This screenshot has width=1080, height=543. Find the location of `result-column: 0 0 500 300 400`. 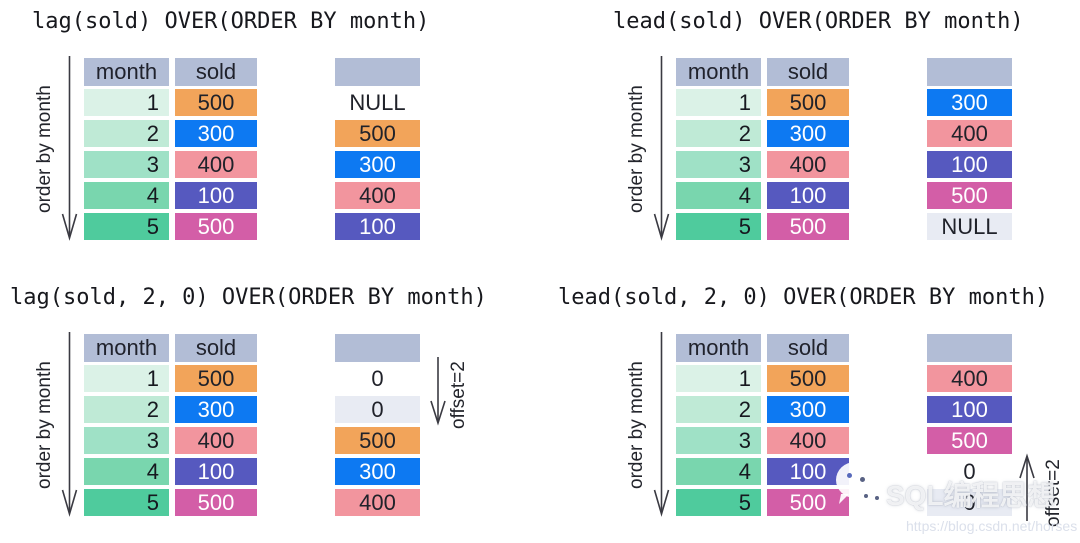

result-column: 0 0 500 300 400 is located at coordinates (377, 427).